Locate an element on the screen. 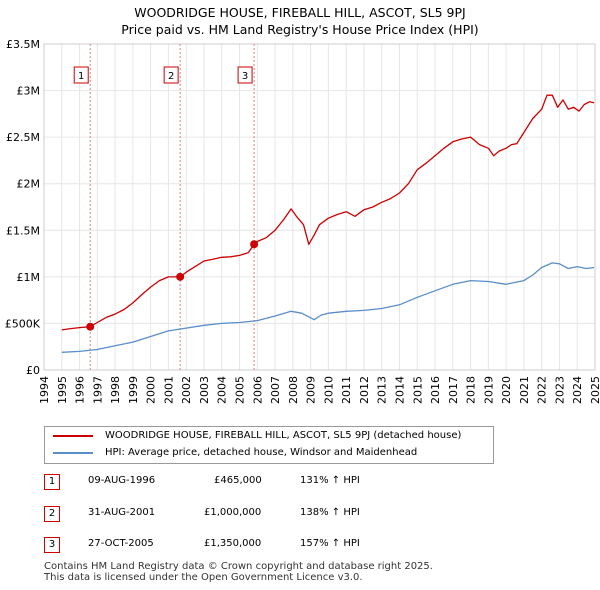 Image resolution: width=600 pixels, height=590 pixels. x-tick-label: 2016 is located at coordinates (435, 390).